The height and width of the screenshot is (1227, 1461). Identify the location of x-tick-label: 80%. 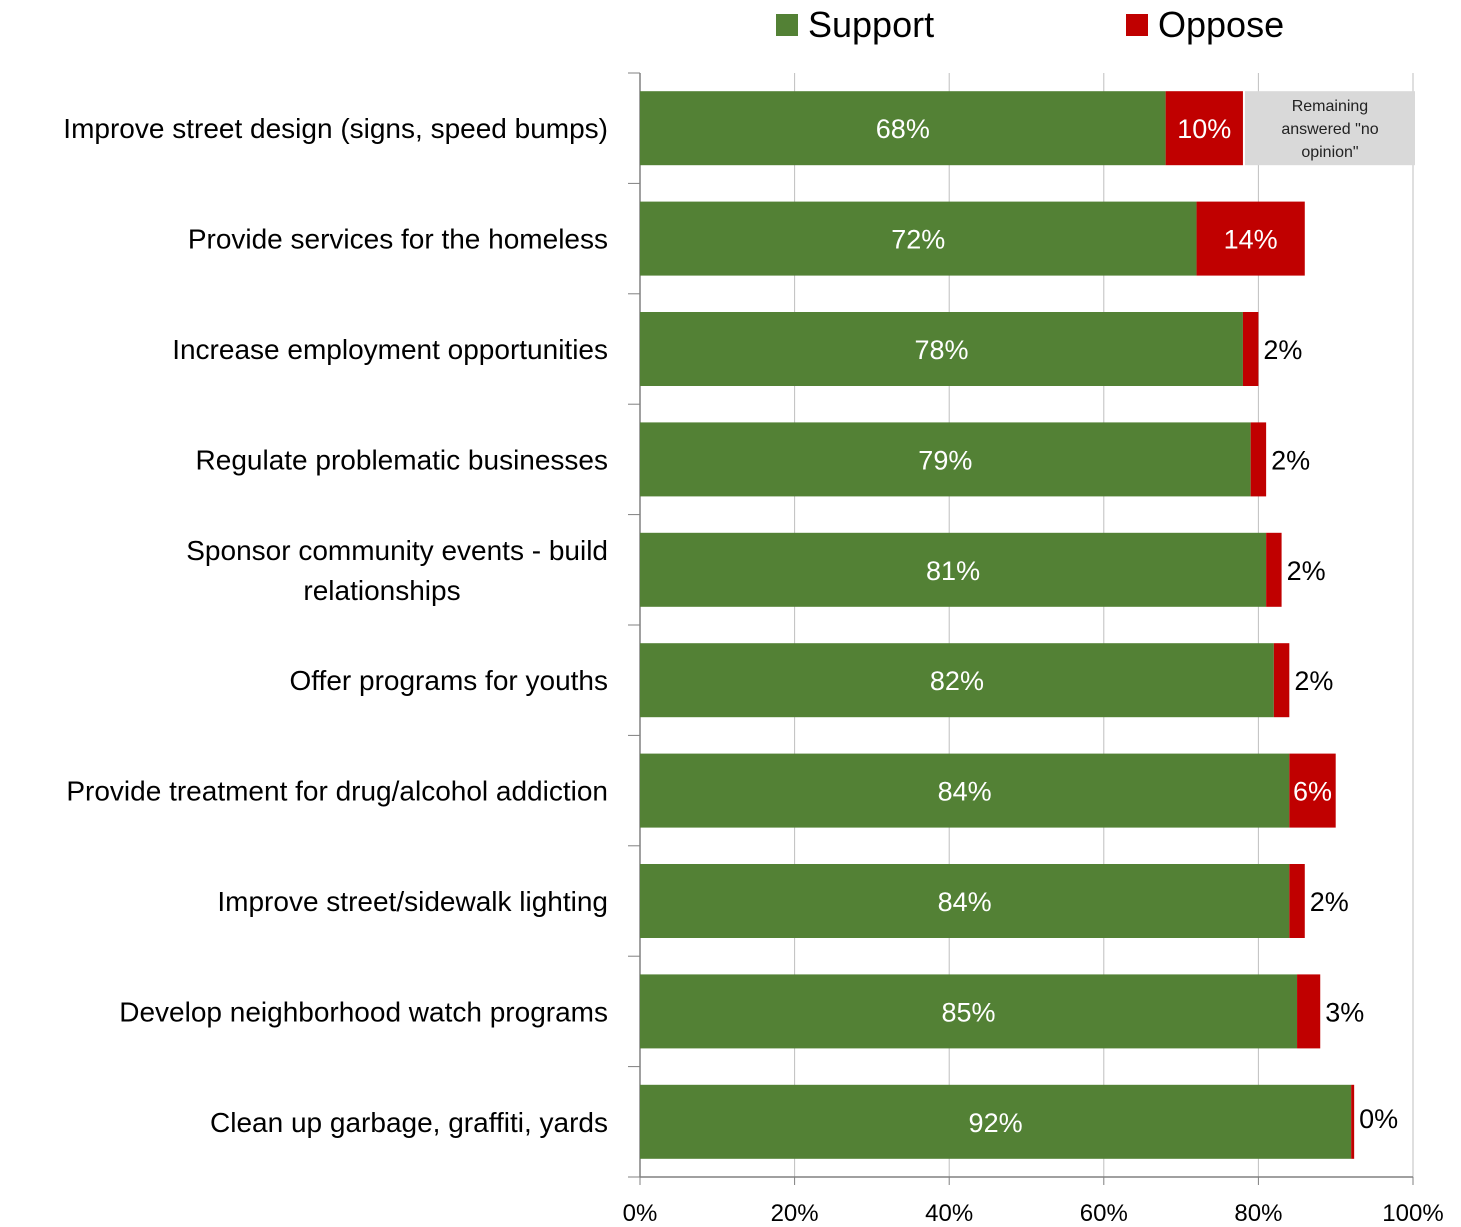
(1258, 1213).